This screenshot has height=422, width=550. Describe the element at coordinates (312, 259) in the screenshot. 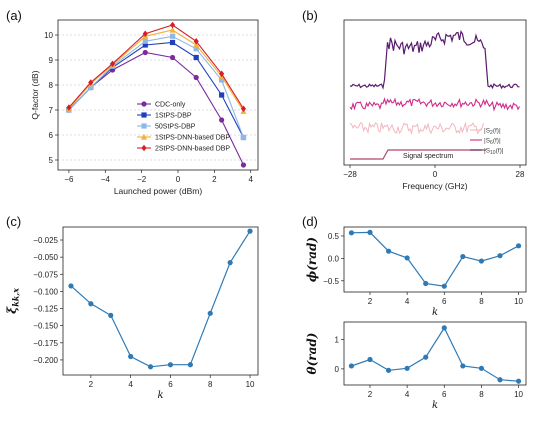

I see `y-axis-label: ϕ(rad)` at that location.